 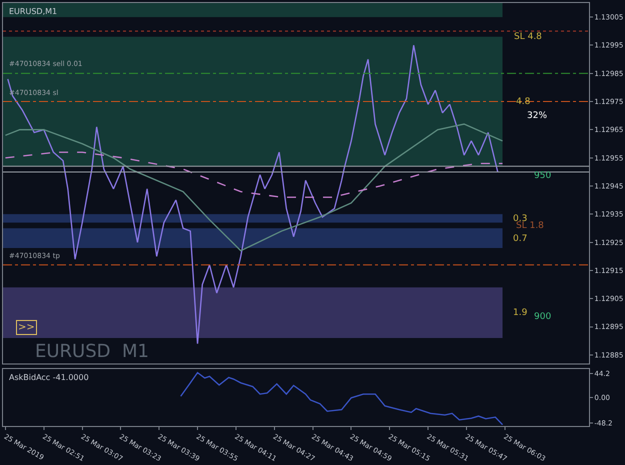 What do you see at coordinates (26, 327) in the screenshot?
I see `annotation: >>` at bounding box center [26, 327].